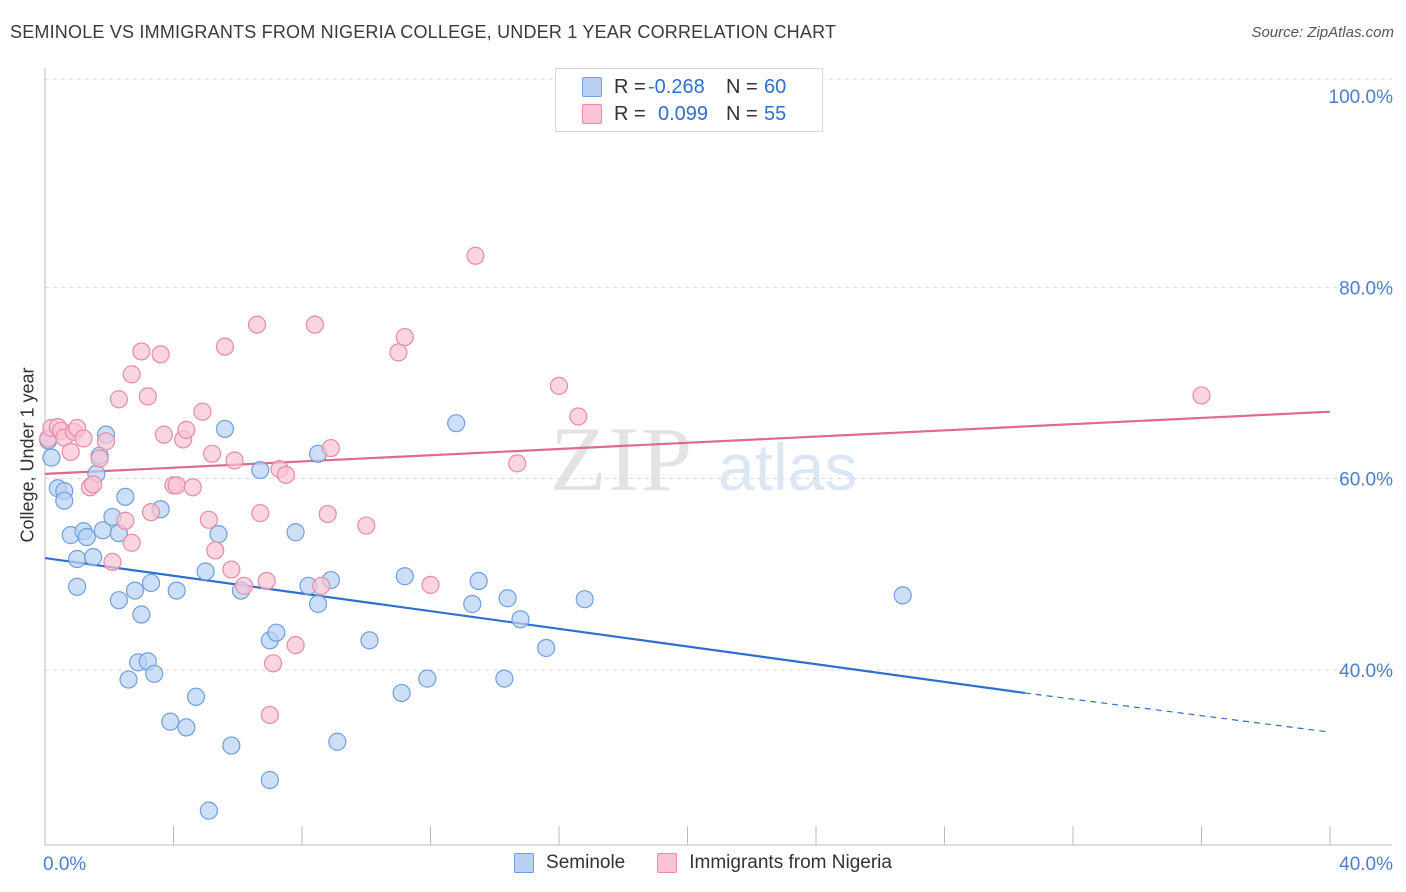  I want to click on legend-row-nigeria: R = 0.099 N = 55, so click(684, 114).